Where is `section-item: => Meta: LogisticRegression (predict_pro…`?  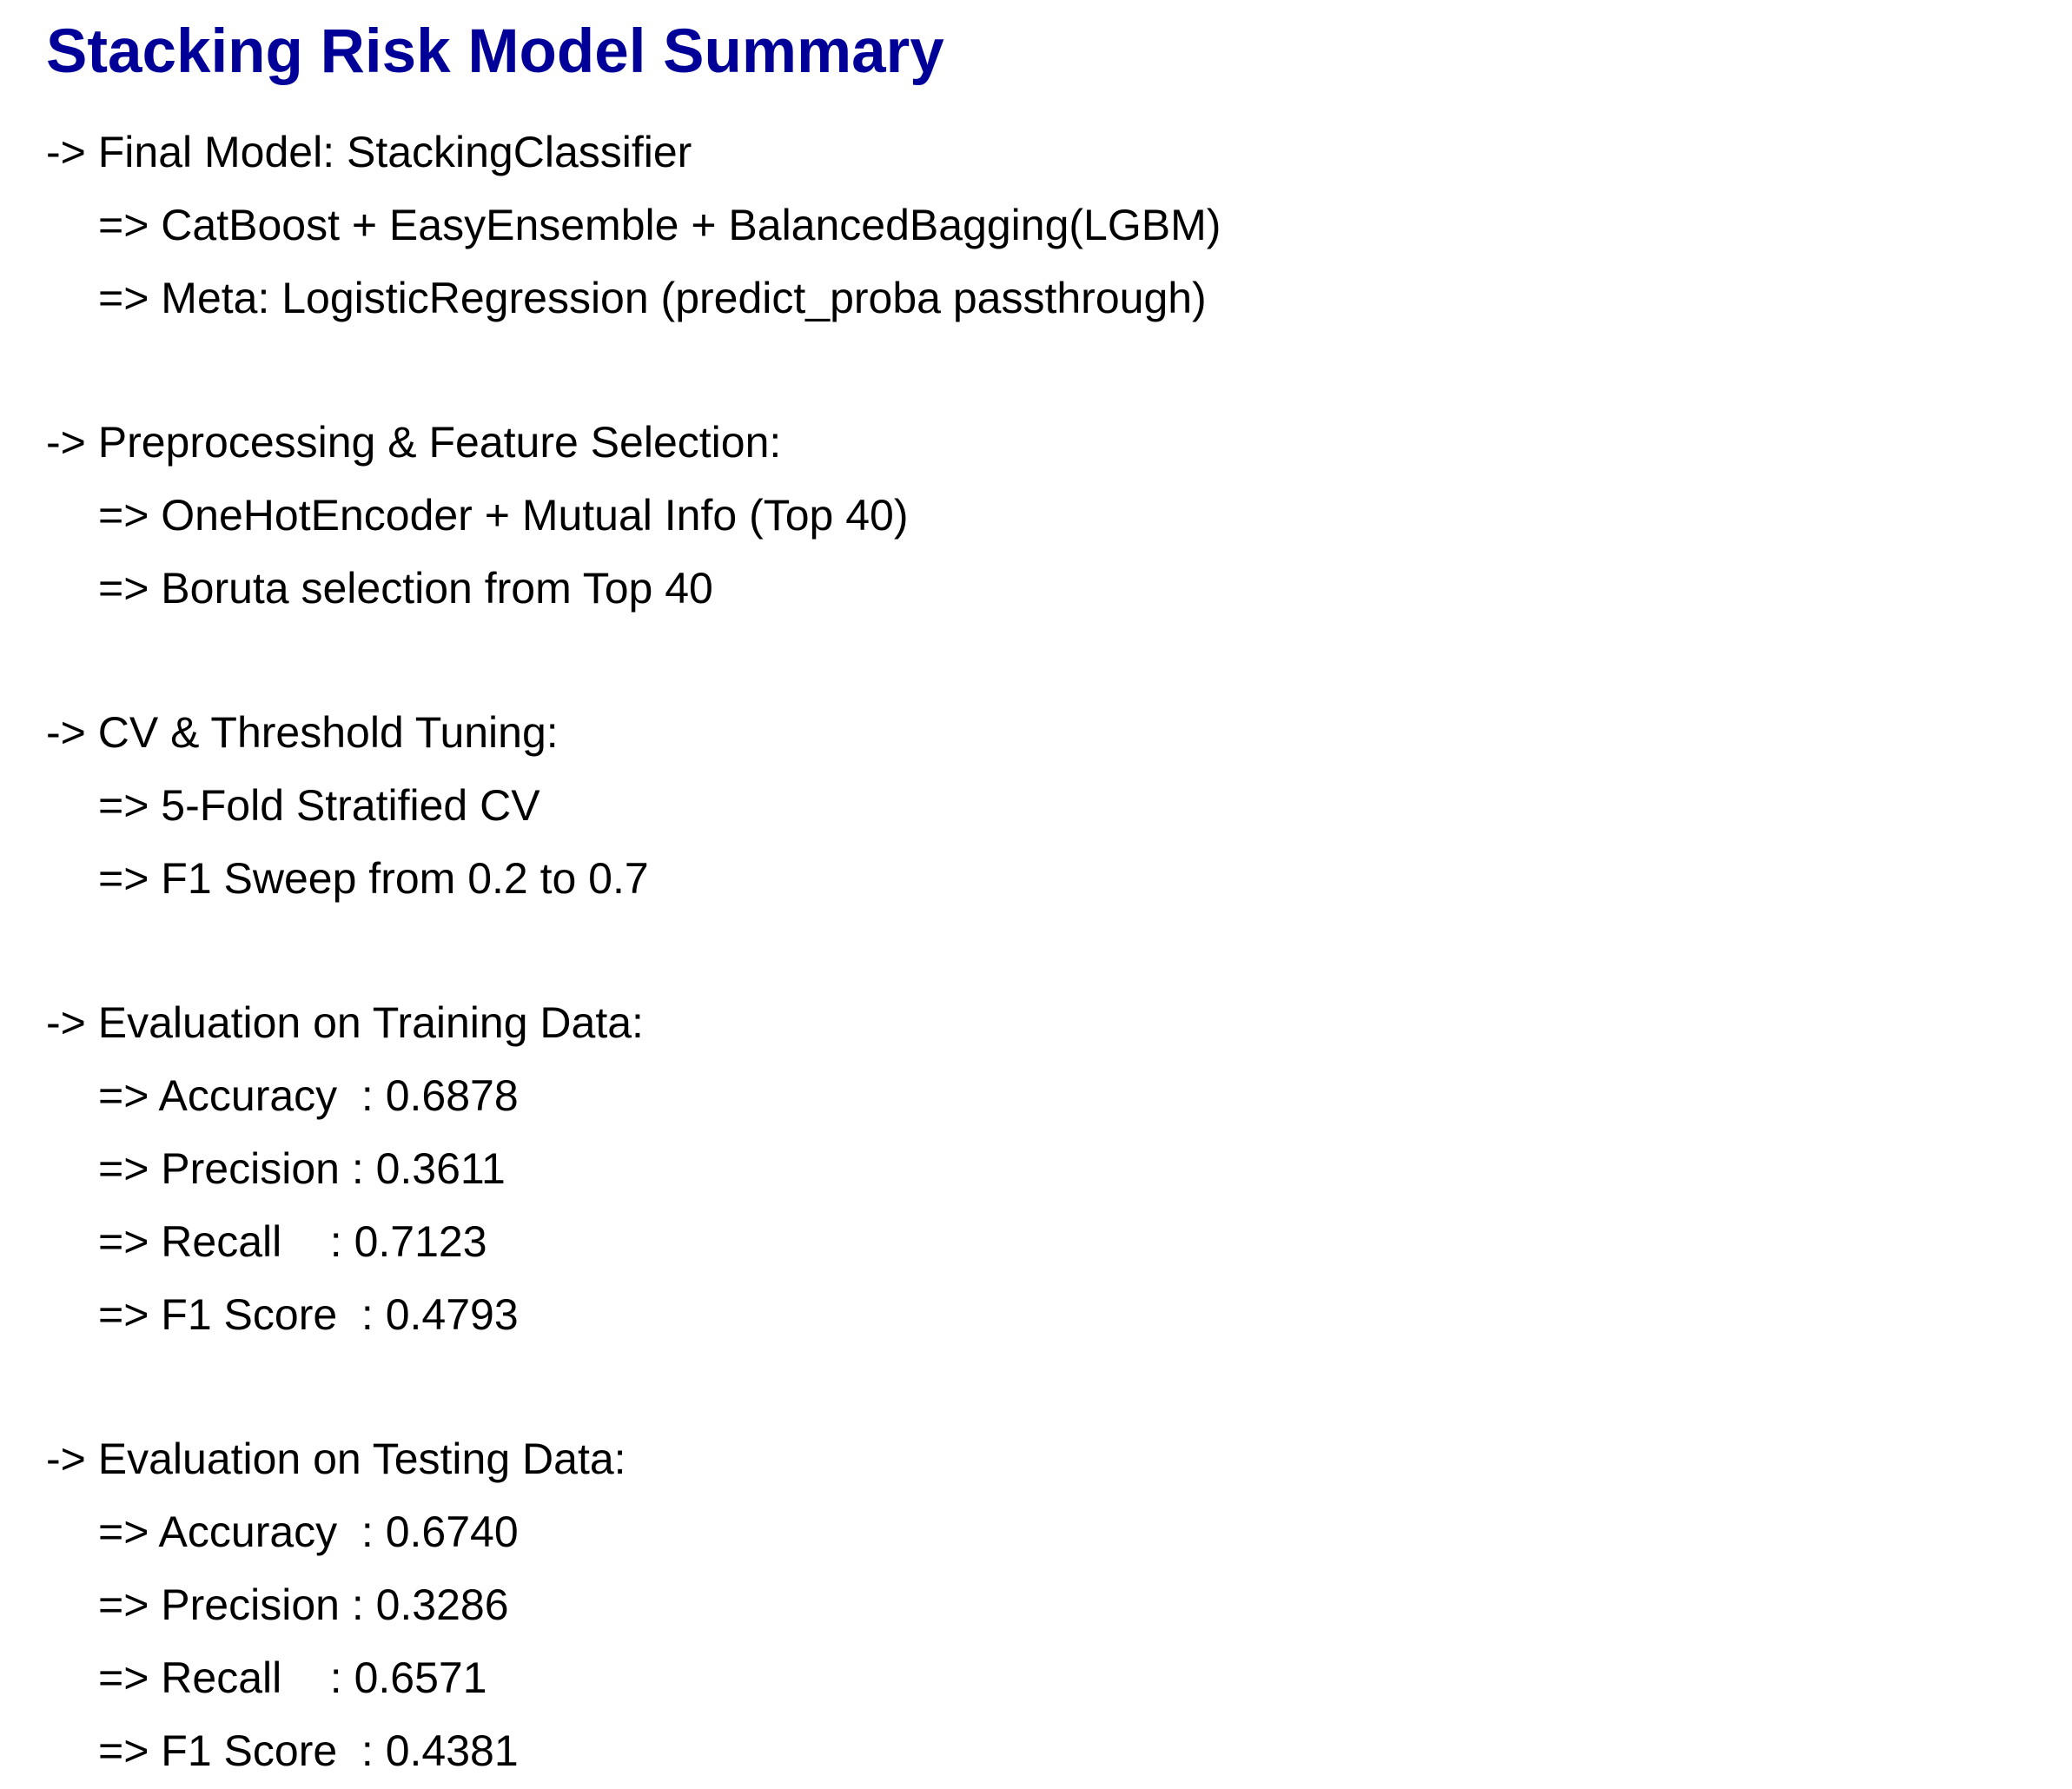
section-item: => Meta: LogisticRegression (predict_pro… is located at coordinates (652, 298).